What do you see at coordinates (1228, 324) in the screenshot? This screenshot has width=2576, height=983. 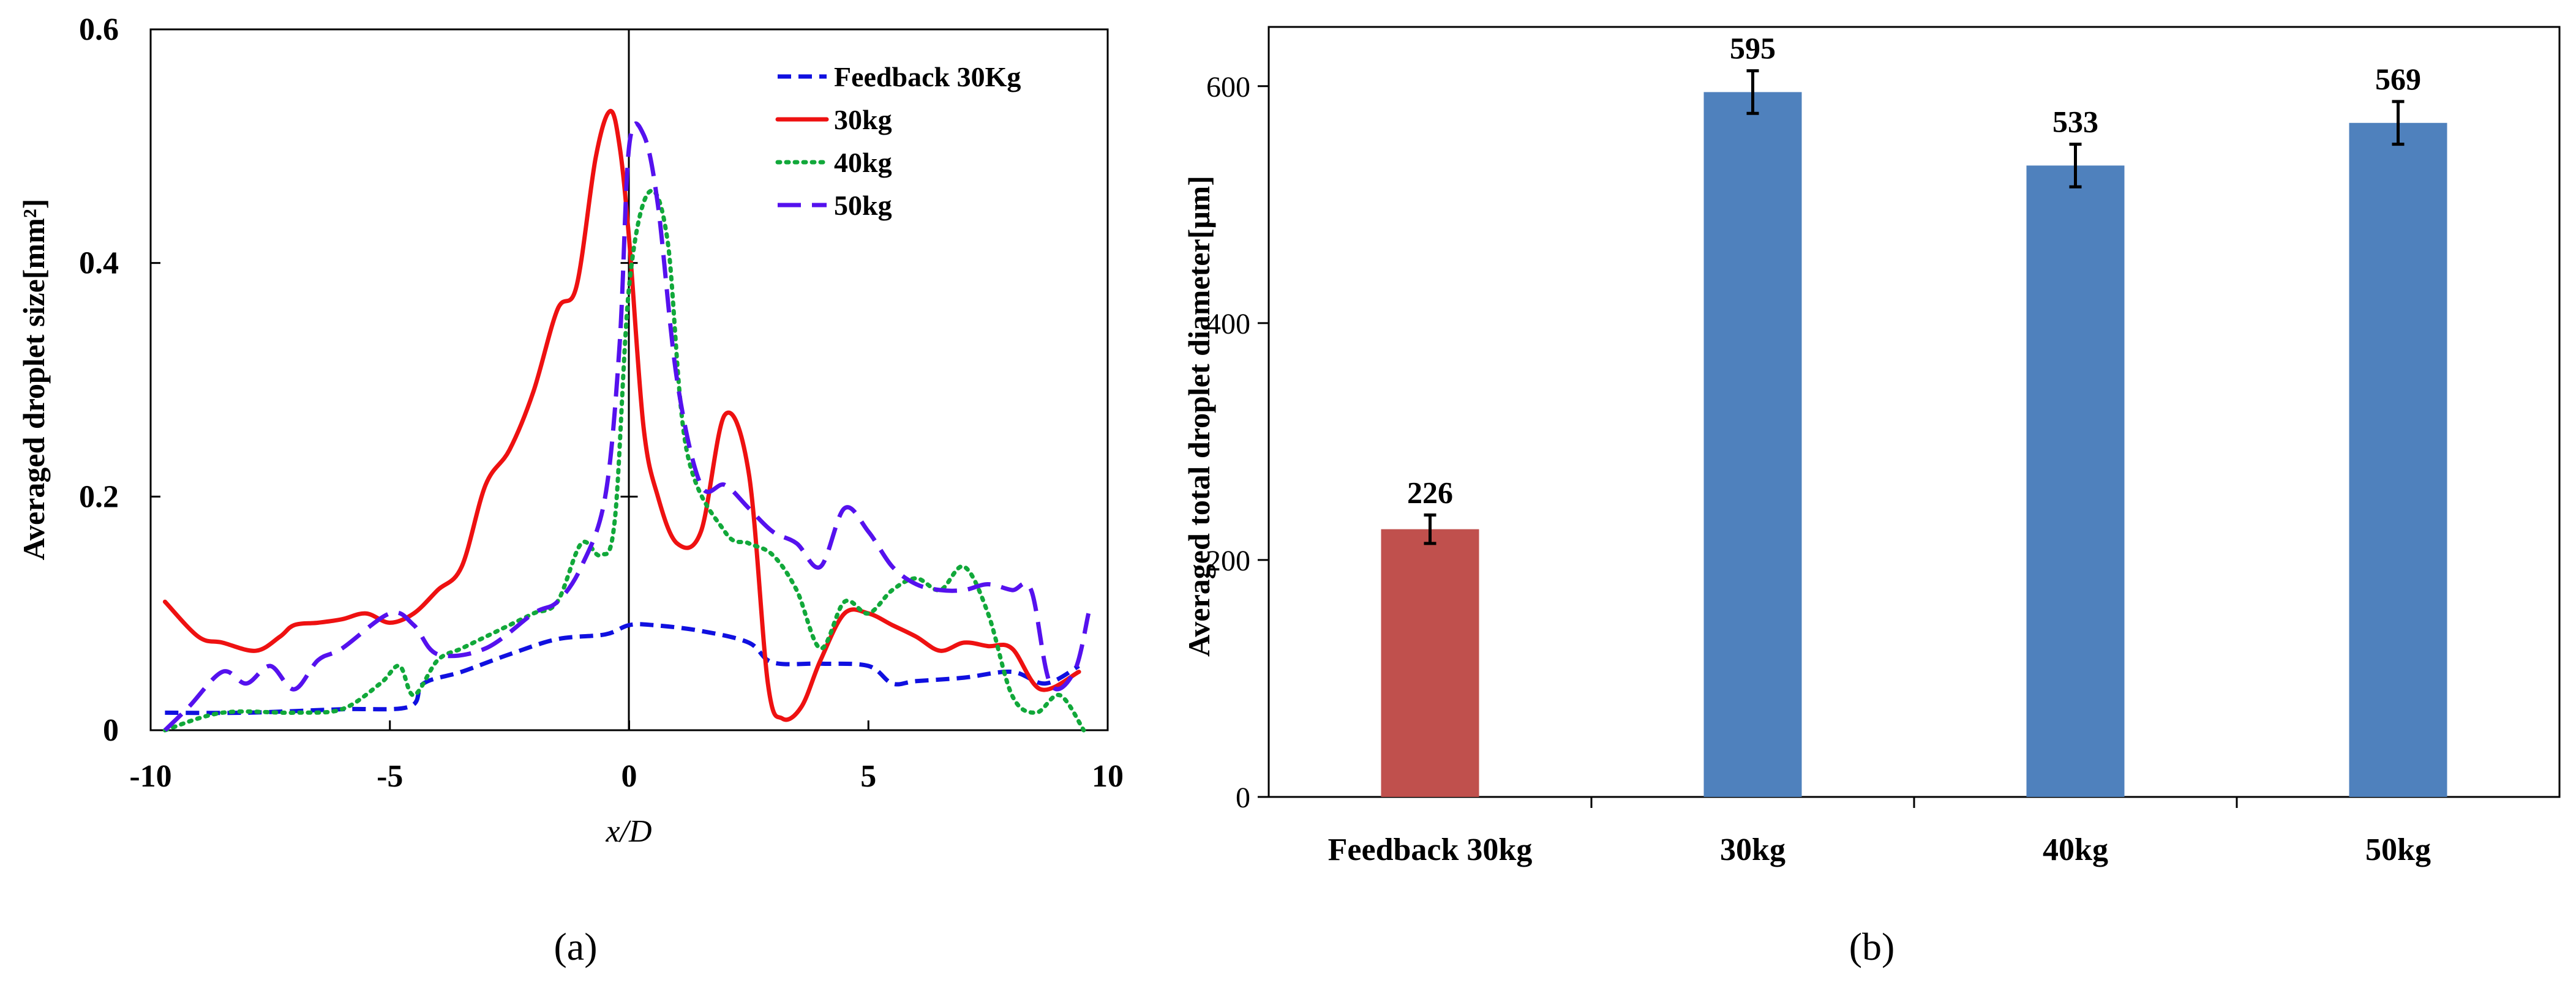 I see `y-tick-label: 400` at bounding box center [1228, 324].